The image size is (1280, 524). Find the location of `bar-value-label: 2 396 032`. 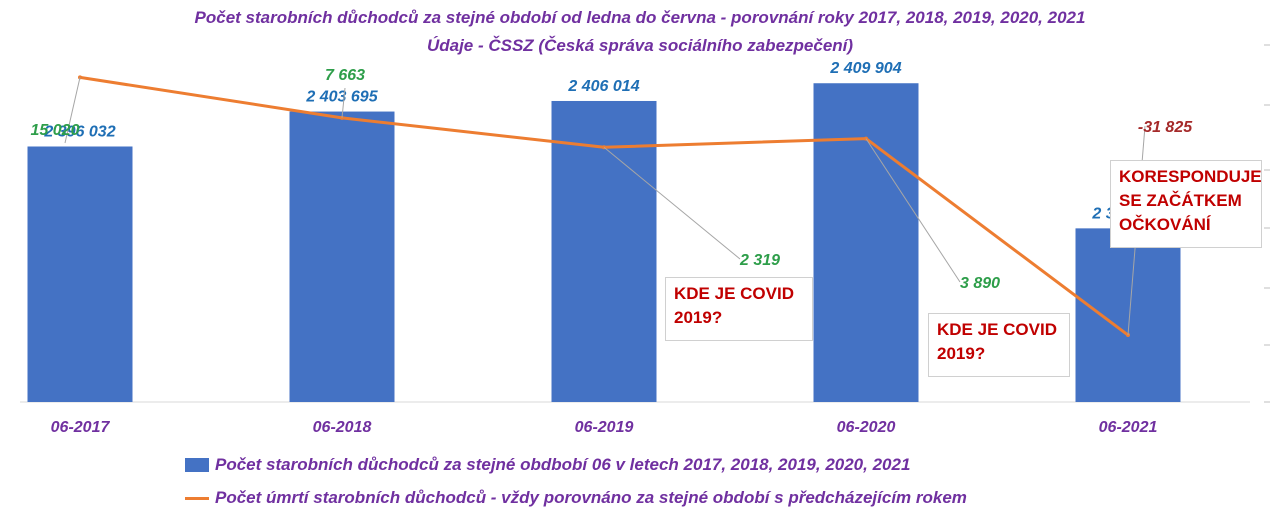

bar-value-label: 2 396 032 is located at coordinates (79, 131).